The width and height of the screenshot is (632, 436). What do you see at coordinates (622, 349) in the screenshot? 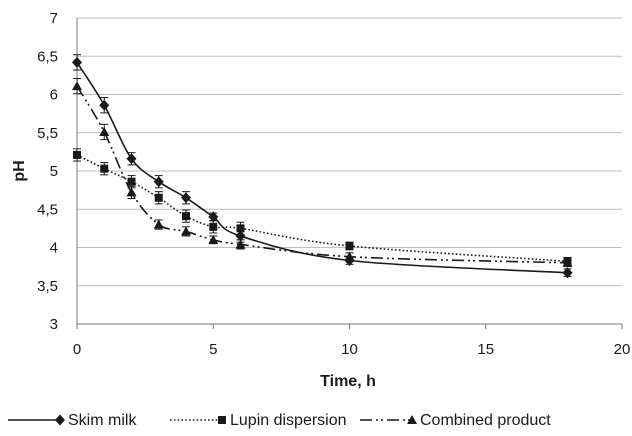
I see `x-tick-label: 20` at bounding box center [622, 349].